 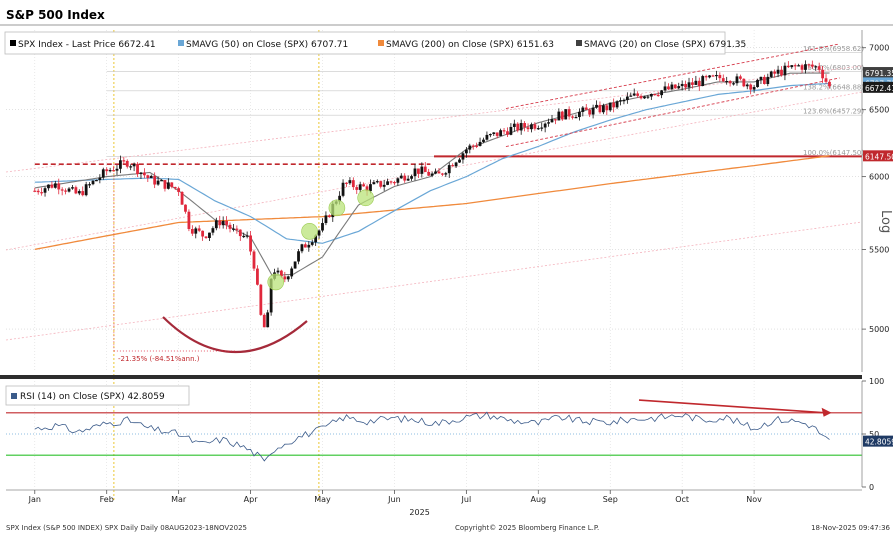 I want to click on legend-entry: SMAVG (200) on Close (SPX) 6151.63, so click(x=470, y=45).